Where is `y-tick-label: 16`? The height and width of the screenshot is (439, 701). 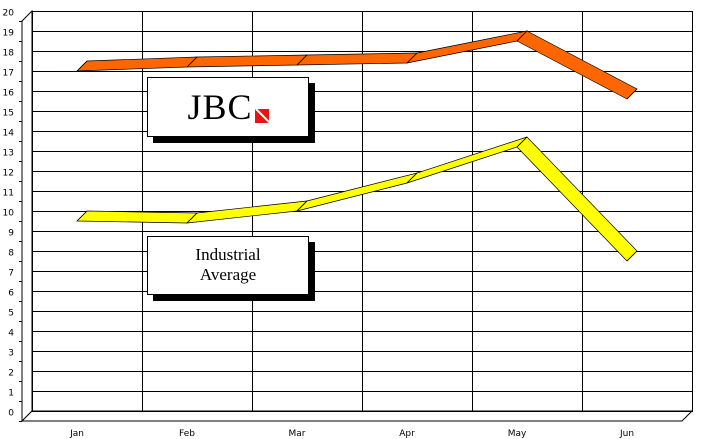
y-tick-label: 16 is located at coordinates (9, 94).